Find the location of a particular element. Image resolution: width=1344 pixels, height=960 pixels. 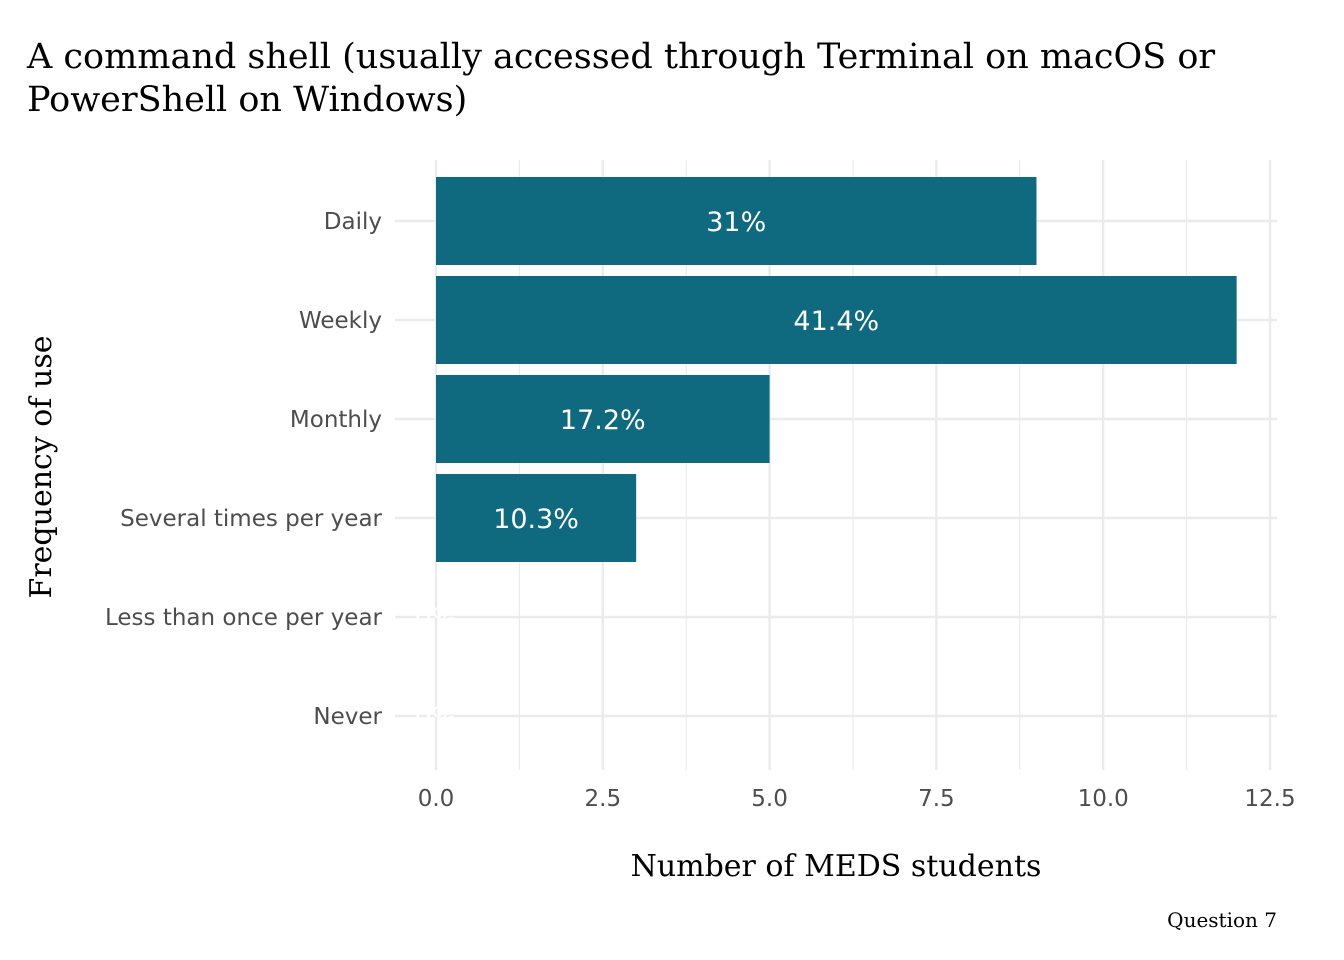

chart-title-line-2: PowerShell on Windows) is located at coordinates (247, 100).